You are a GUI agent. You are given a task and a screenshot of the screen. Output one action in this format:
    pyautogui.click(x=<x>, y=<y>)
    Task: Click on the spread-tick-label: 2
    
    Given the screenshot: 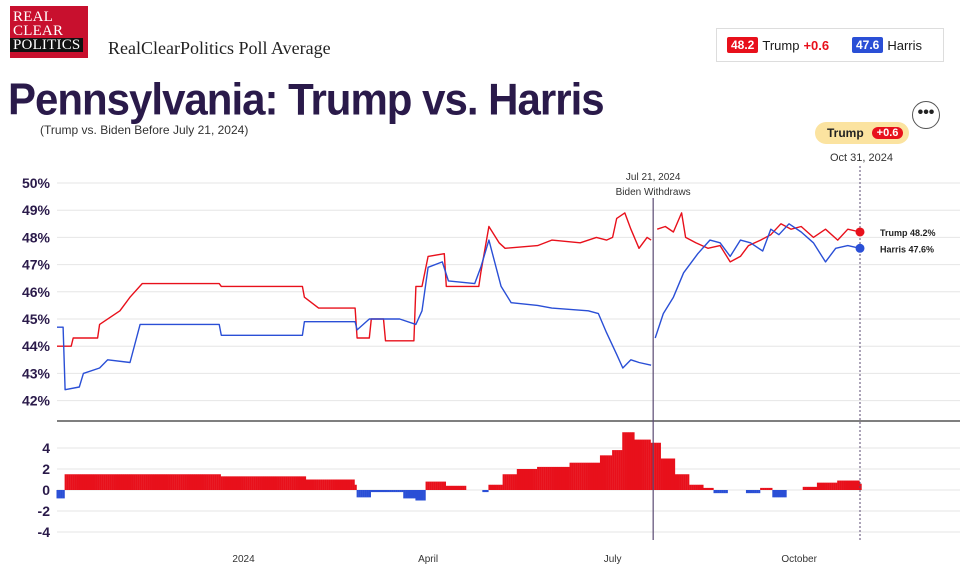 What is the action you would take?
    pyautogui.click(x=46, y=469)
    